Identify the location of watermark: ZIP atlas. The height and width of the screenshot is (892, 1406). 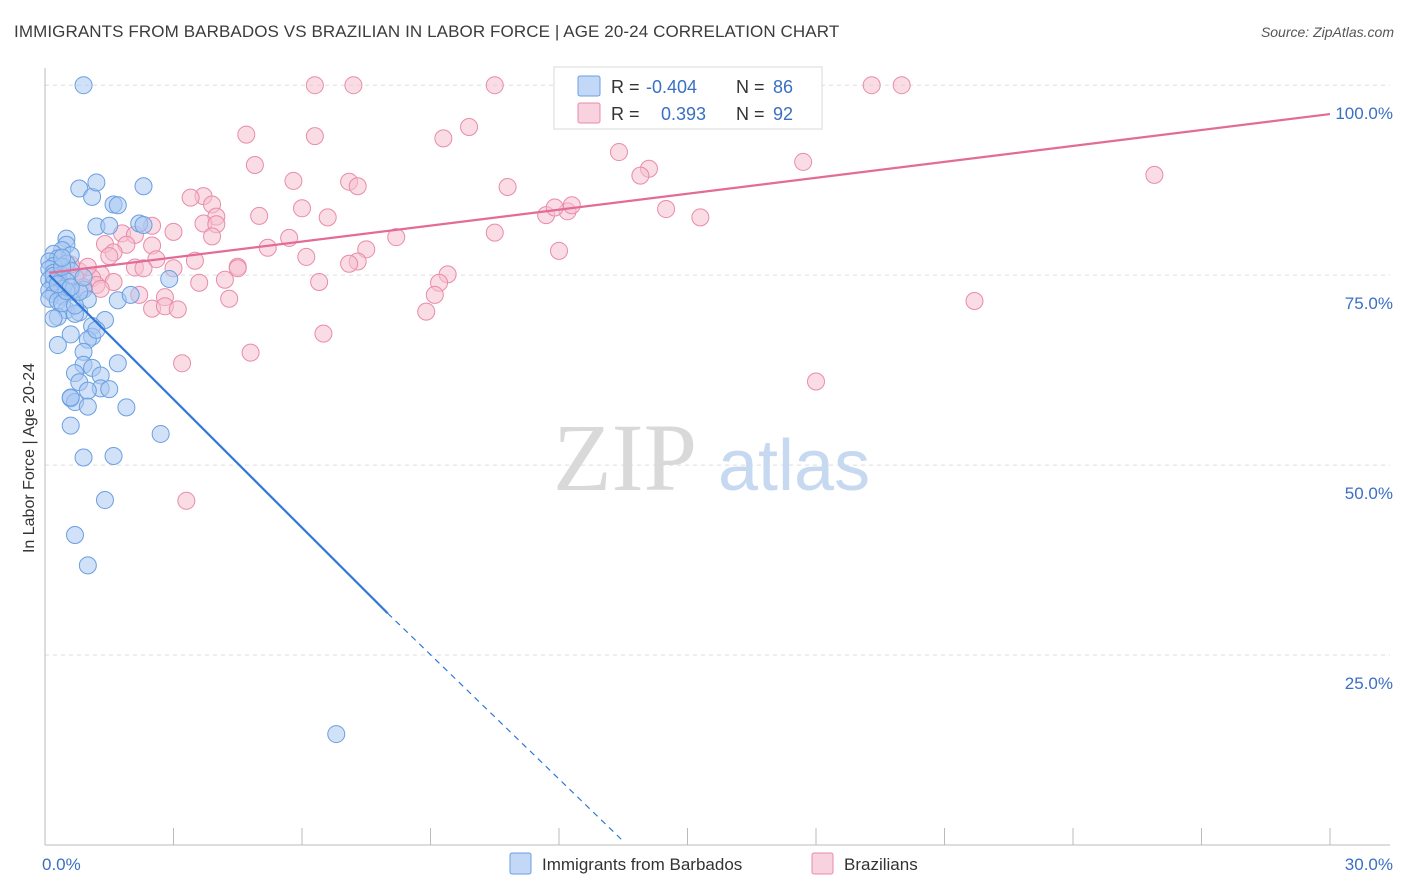
(711, 457).